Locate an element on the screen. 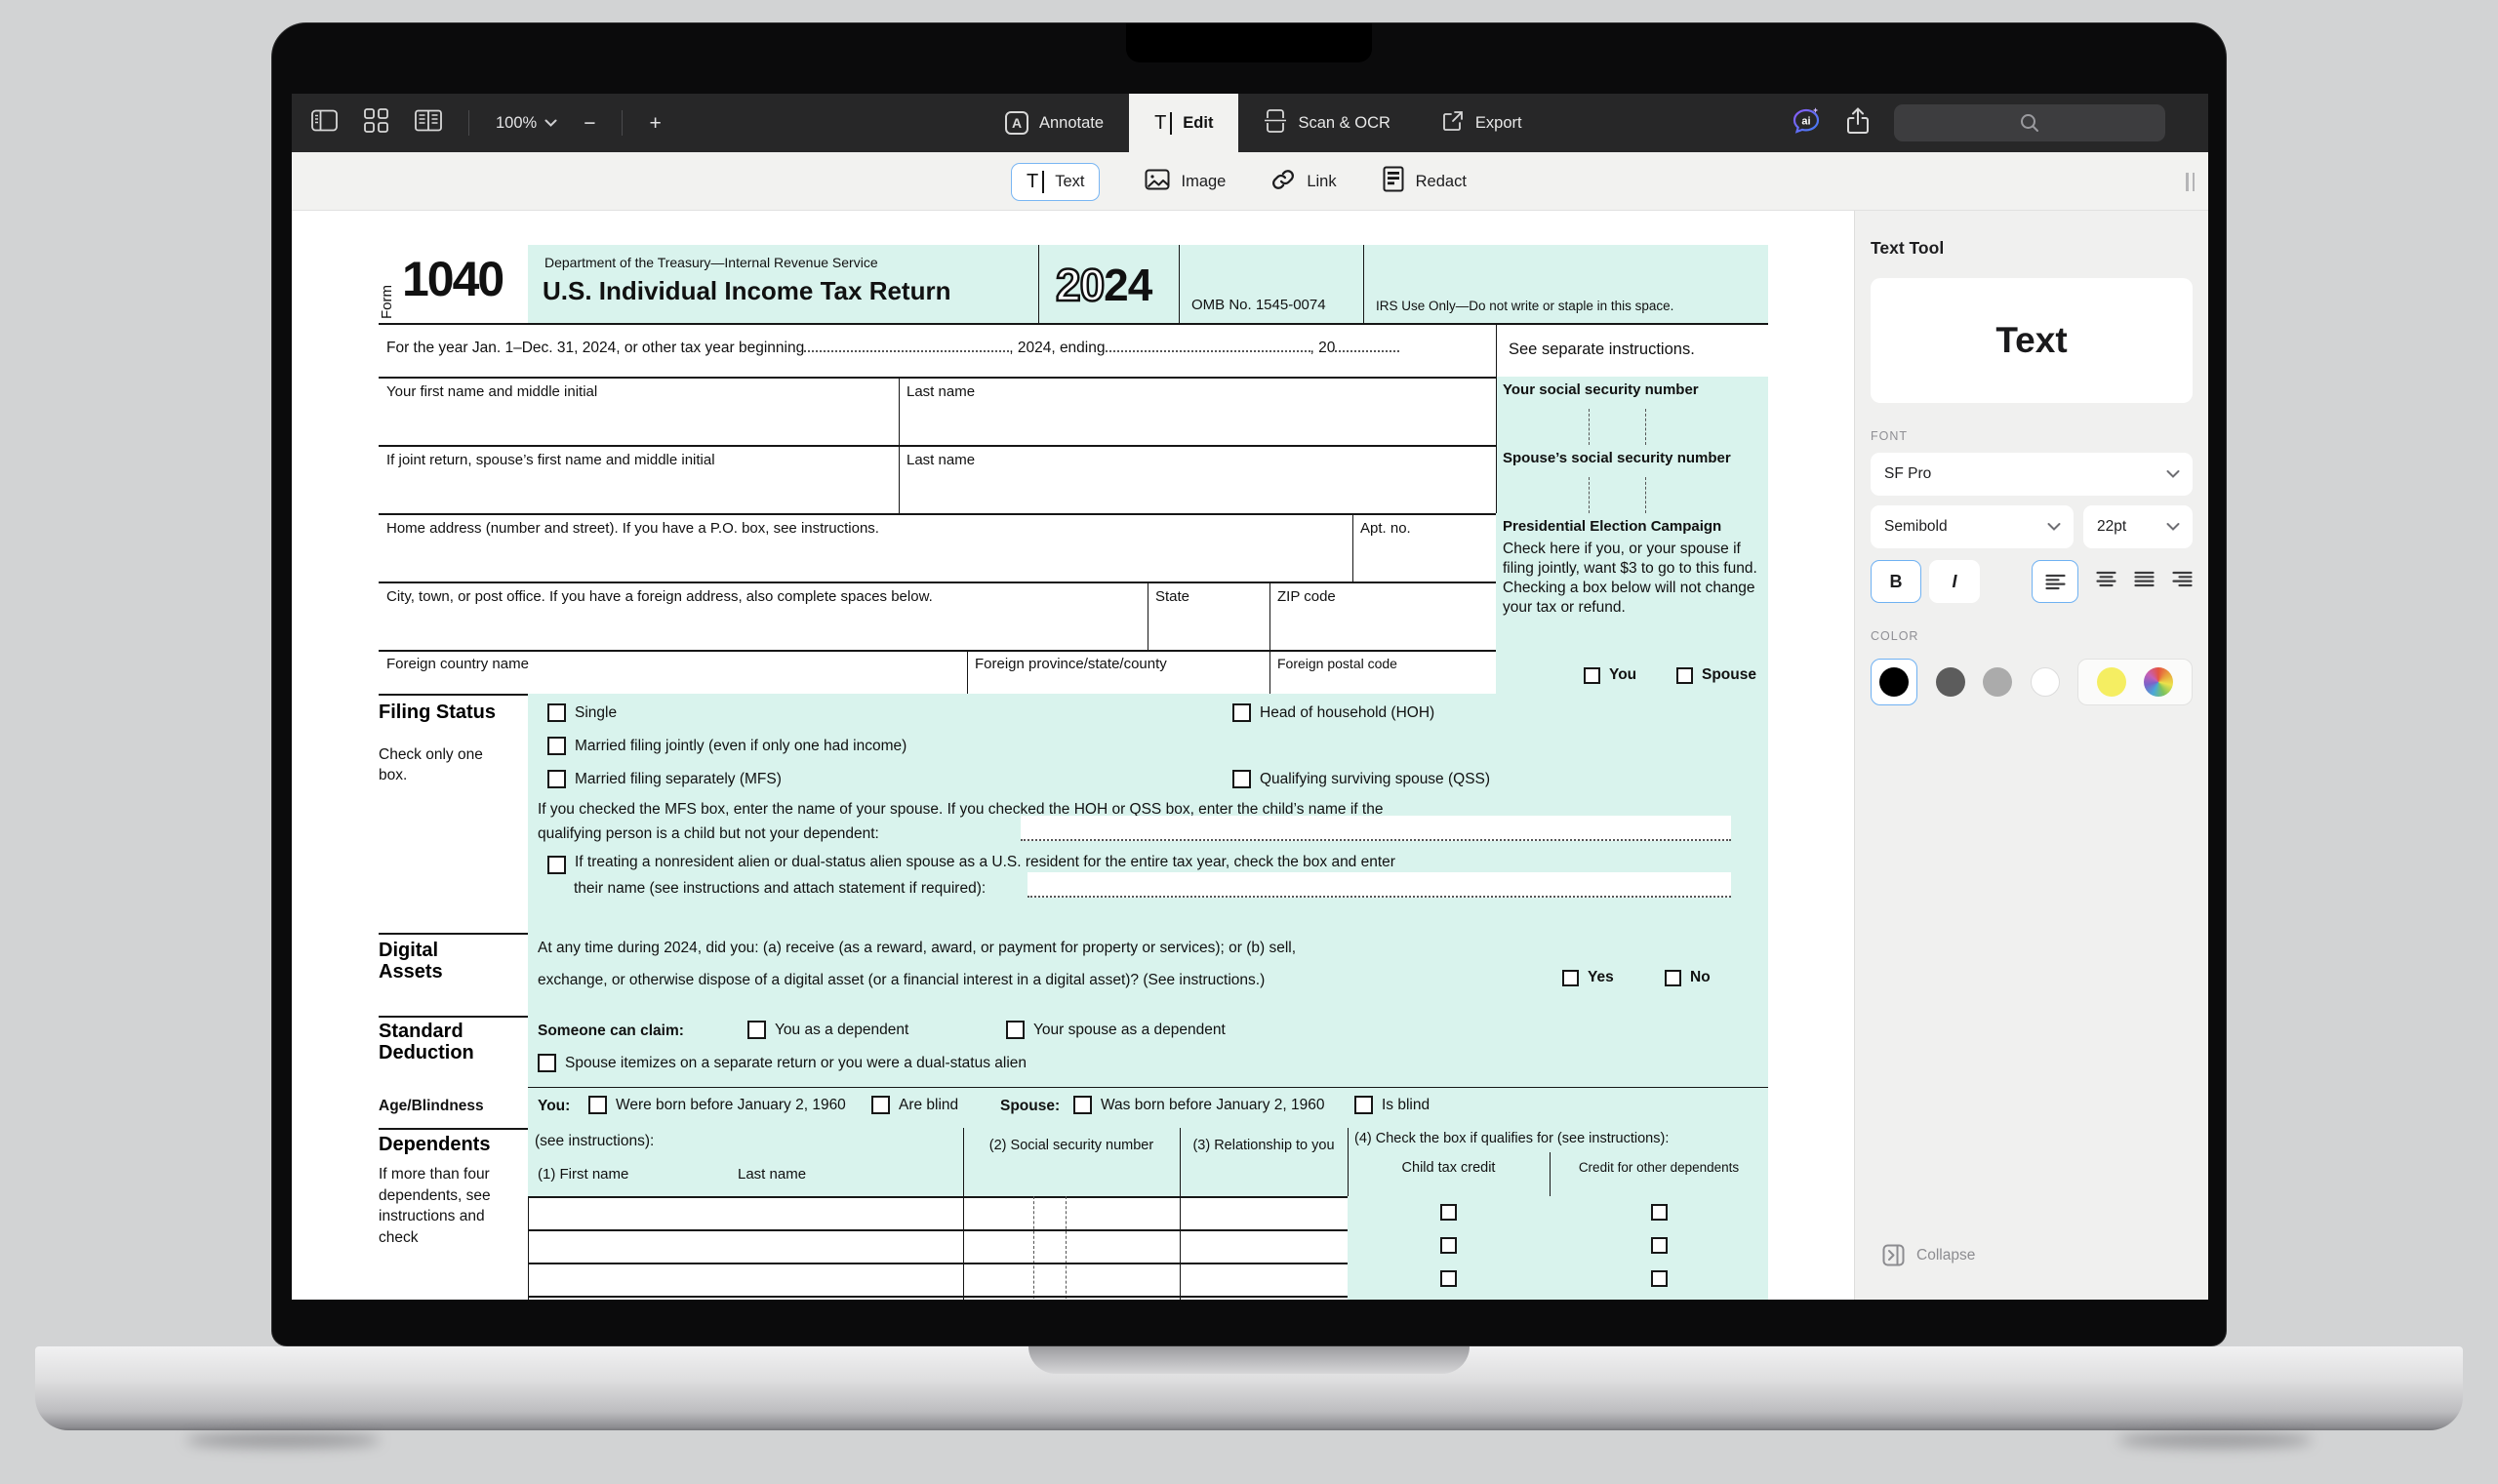 This screenshot has height=1484, width=2498. font-size-select: 22pt is located at coordinates (2138, 526).